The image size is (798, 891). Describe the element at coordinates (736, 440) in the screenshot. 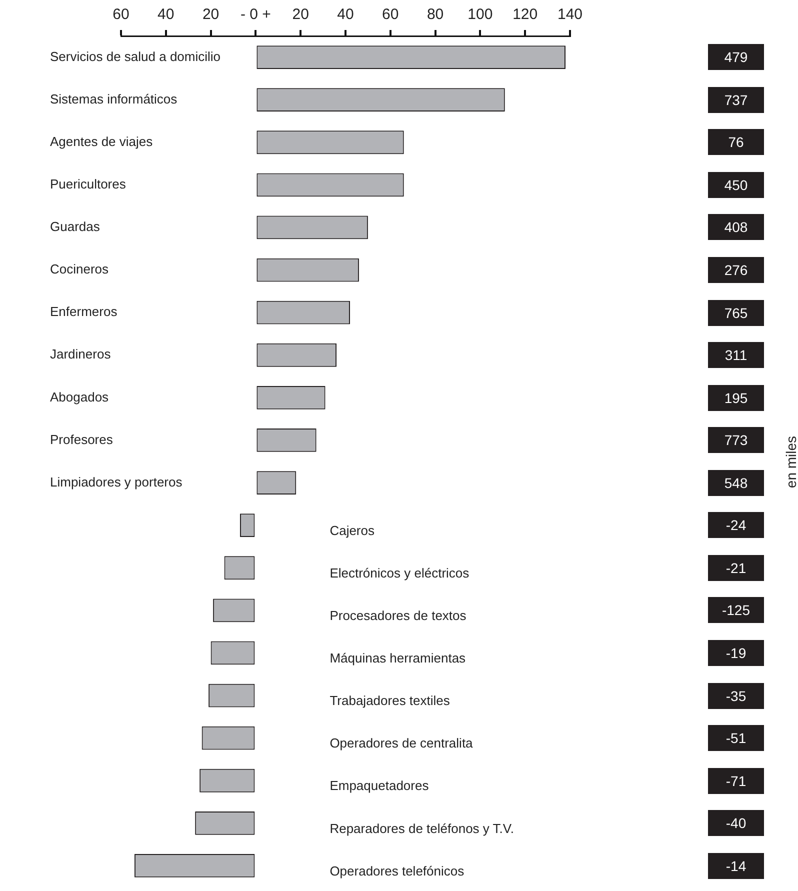

I see `text: 773` at that location.